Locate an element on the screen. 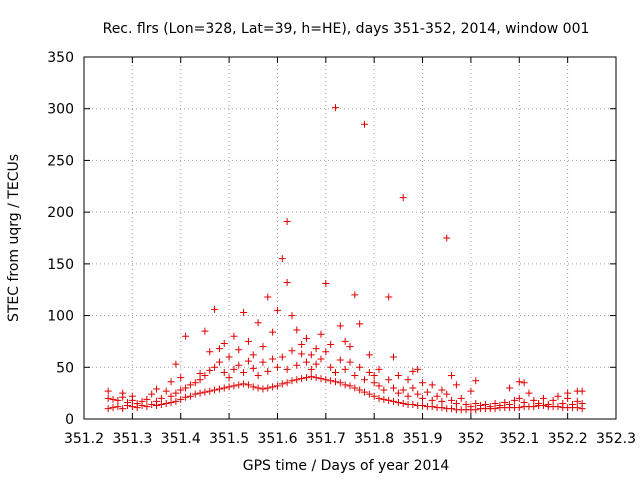 The image size is (640, 480). x-tick-label: 352 is located at coordinates (471, 439).